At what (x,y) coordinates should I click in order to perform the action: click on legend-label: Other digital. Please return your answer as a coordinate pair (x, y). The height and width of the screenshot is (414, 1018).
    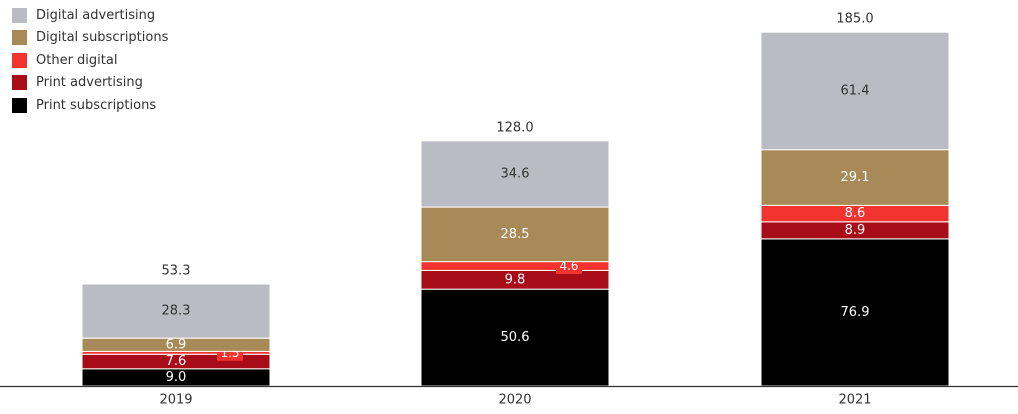
    Looking at the image, I should click on (77, 60).